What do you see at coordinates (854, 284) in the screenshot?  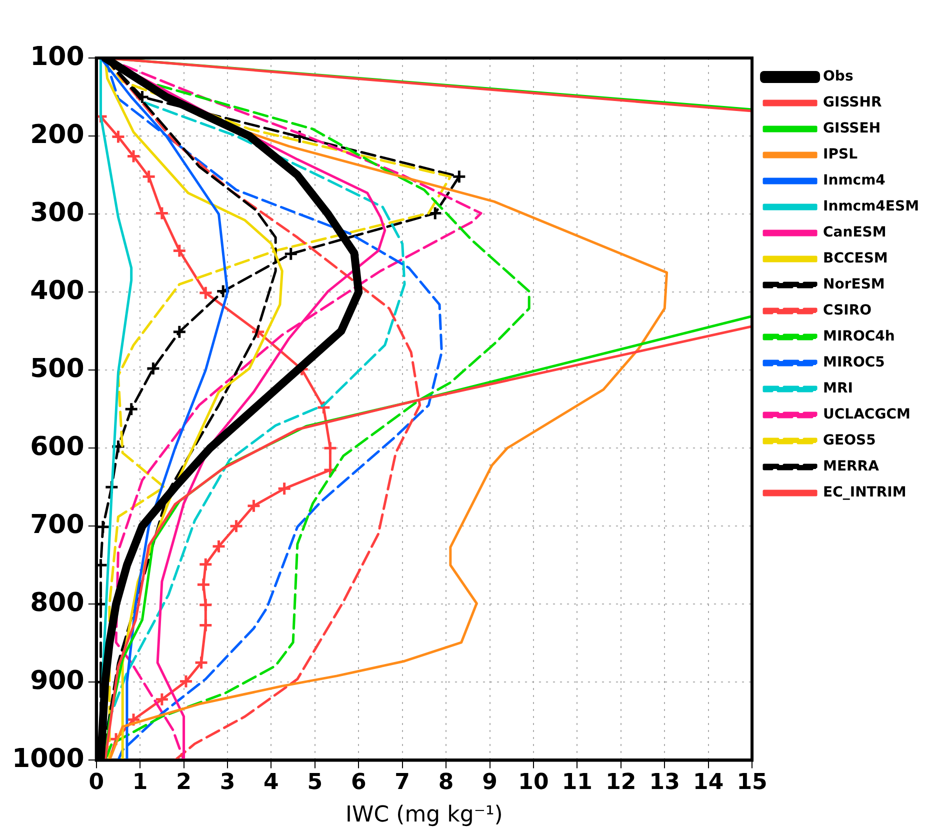 I see `legend-label: NorESM` at bounding box center [854, 284].